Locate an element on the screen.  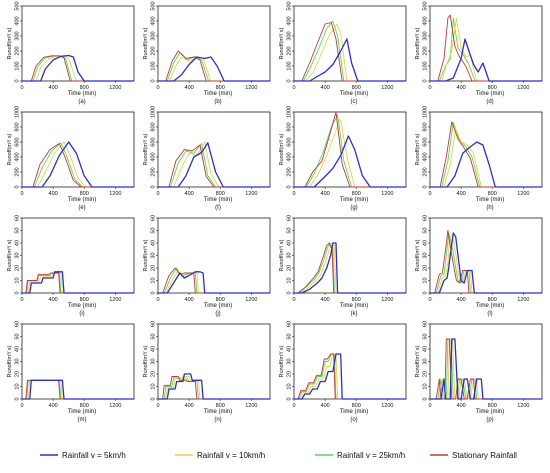
y-tick-label: 800 is located at coordinates (154, 126).